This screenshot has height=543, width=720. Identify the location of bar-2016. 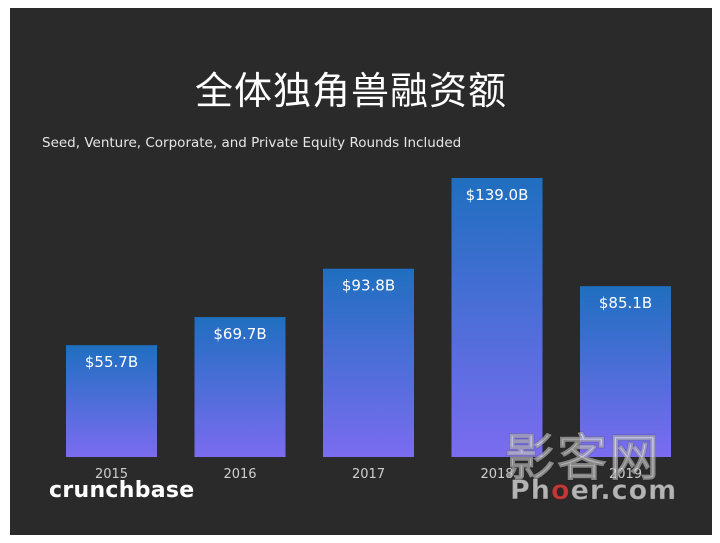
(240, 387).